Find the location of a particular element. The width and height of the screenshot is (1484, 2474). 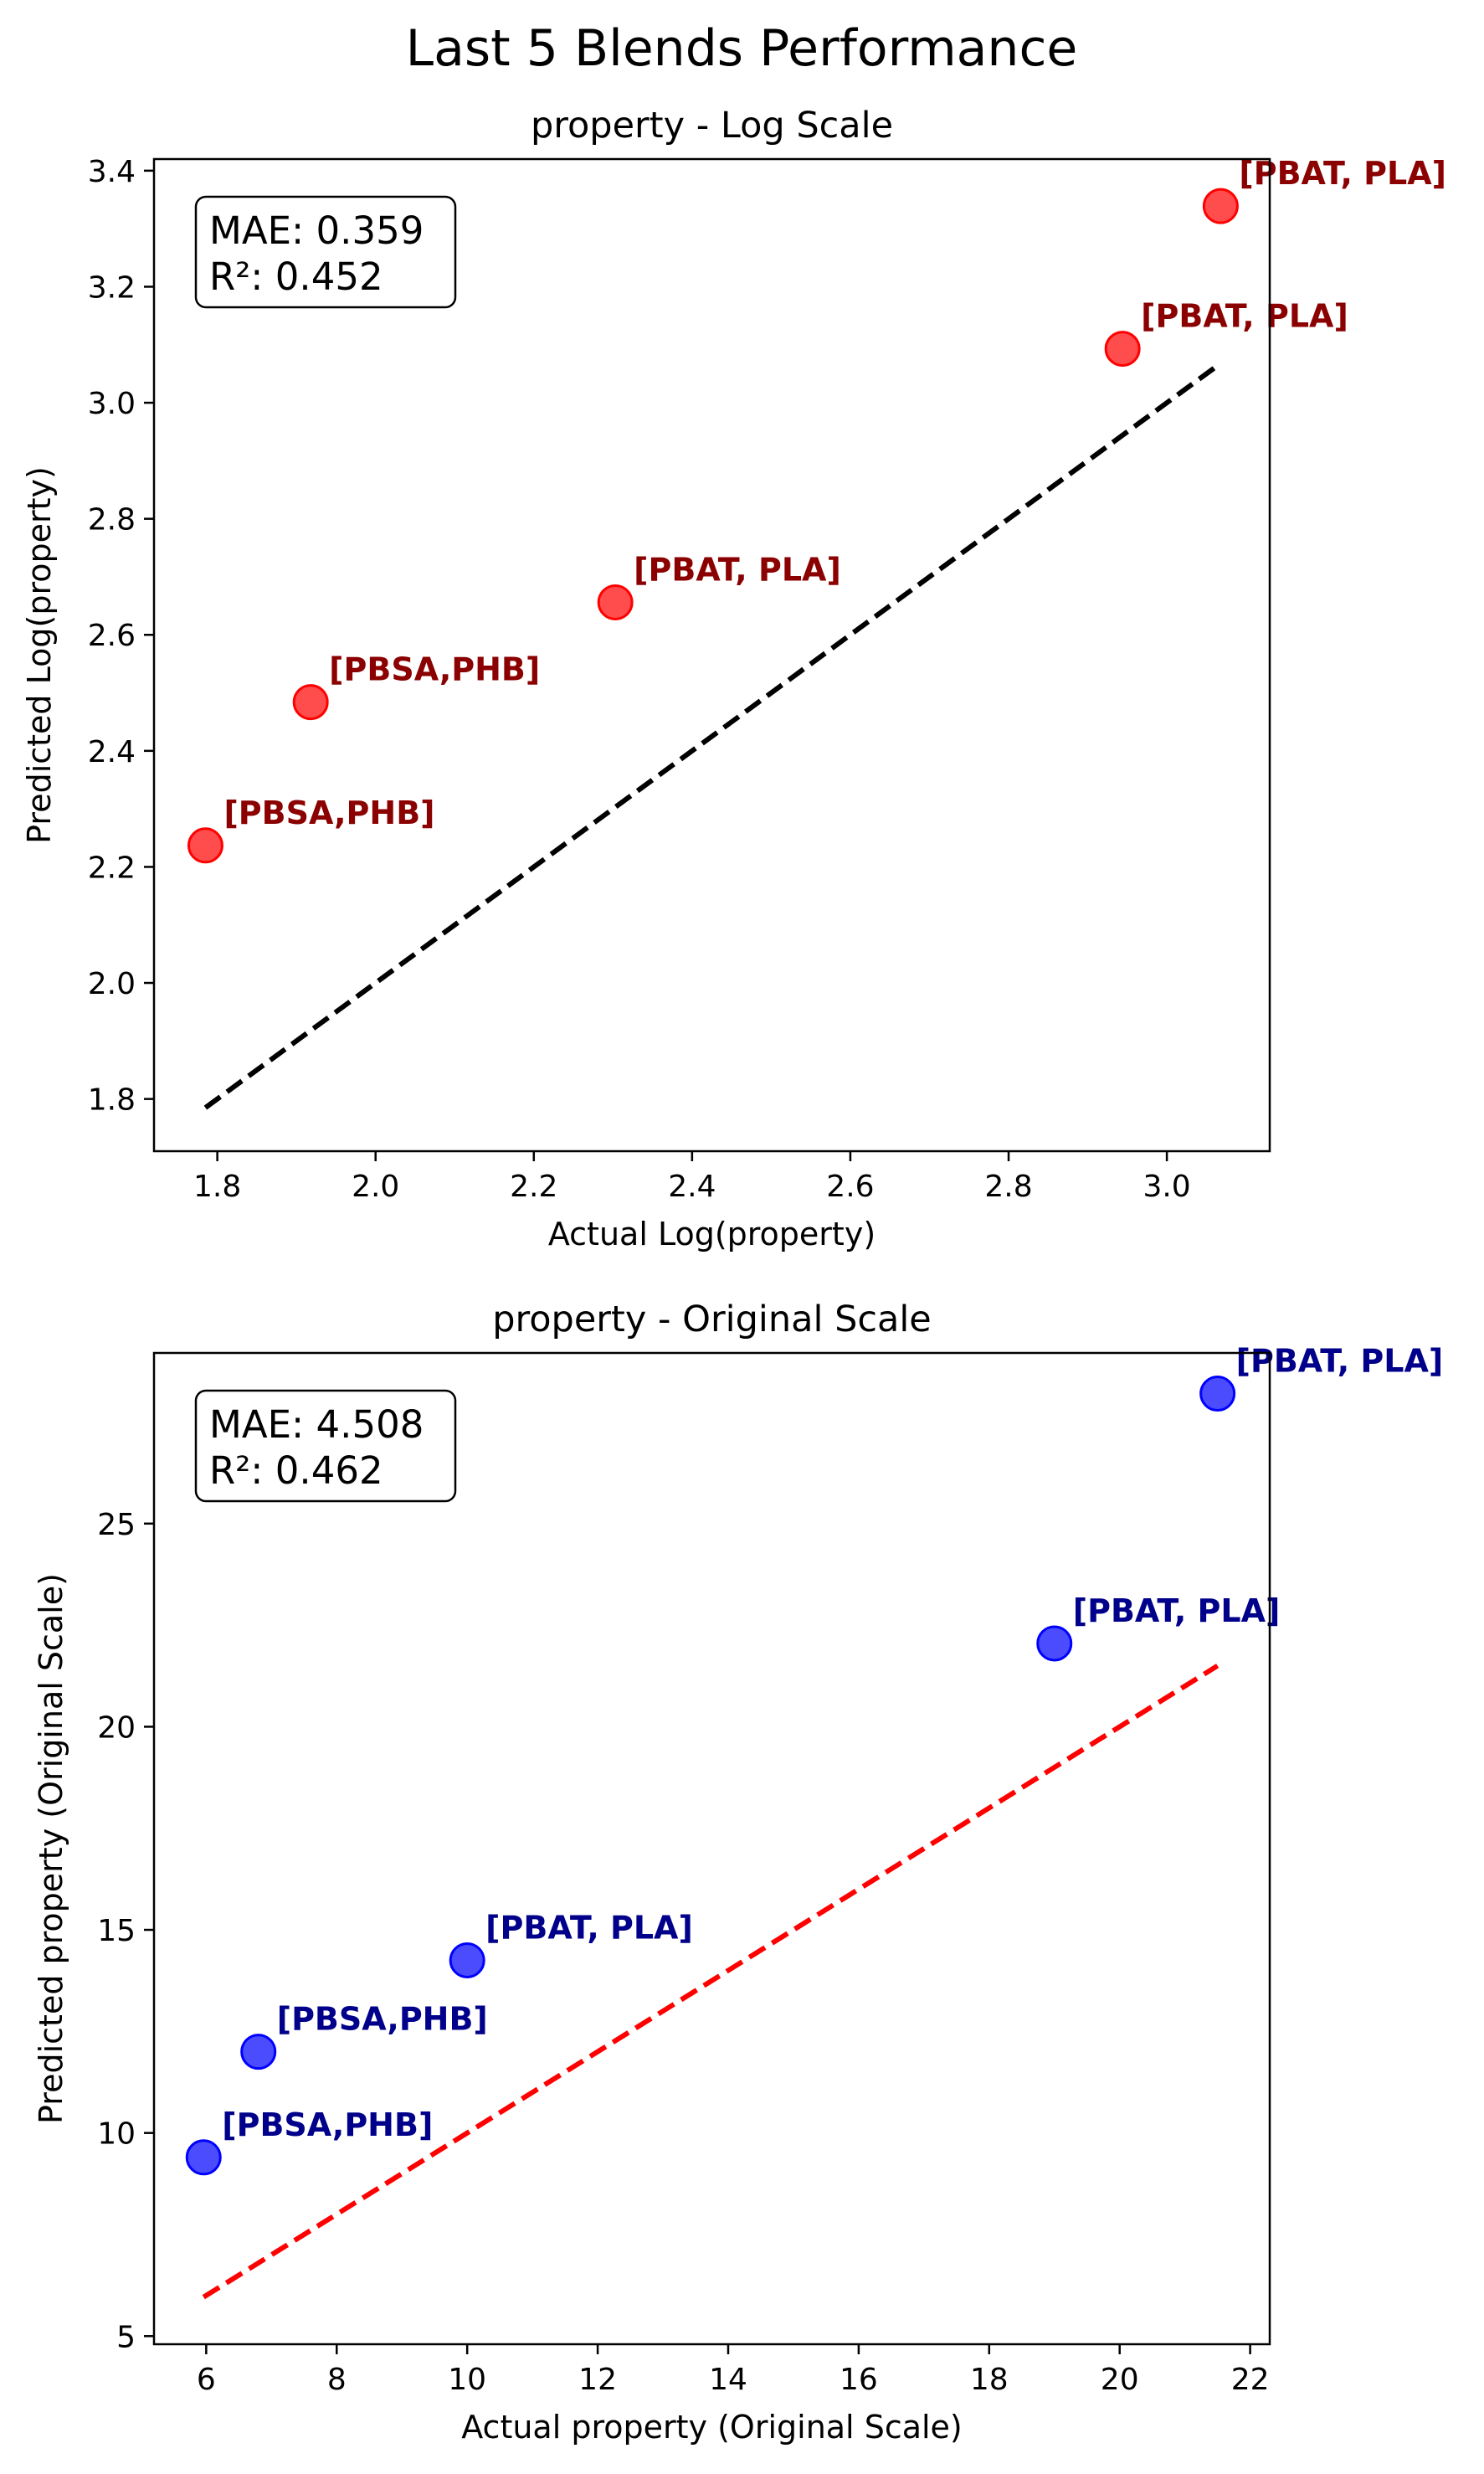

x-axis-label: Actual property (Original Scale) is located at coordinates (712, 2427).